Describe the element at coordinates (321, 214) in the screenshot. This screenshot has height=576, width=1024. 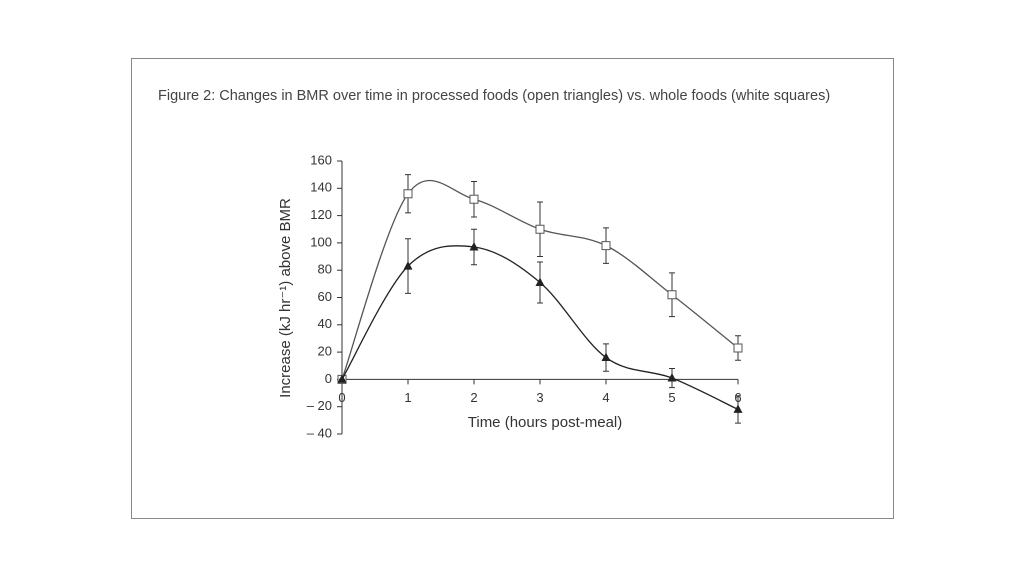
I see `y-tick-label: 120` at that location.